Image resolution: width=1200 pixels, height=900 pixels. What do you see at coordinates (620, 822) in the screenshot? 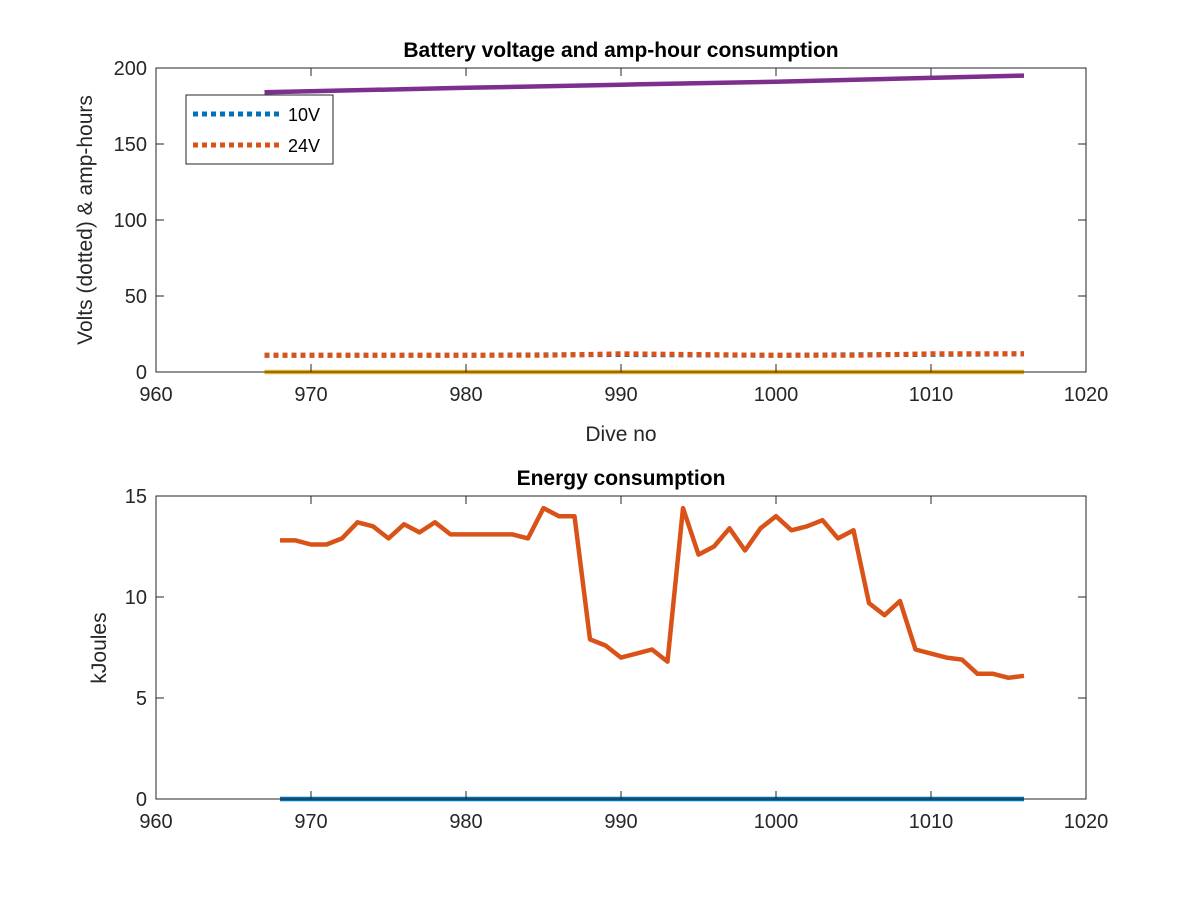
I see `energy-x-tick-label: 990` at bounding box center [620, 822].